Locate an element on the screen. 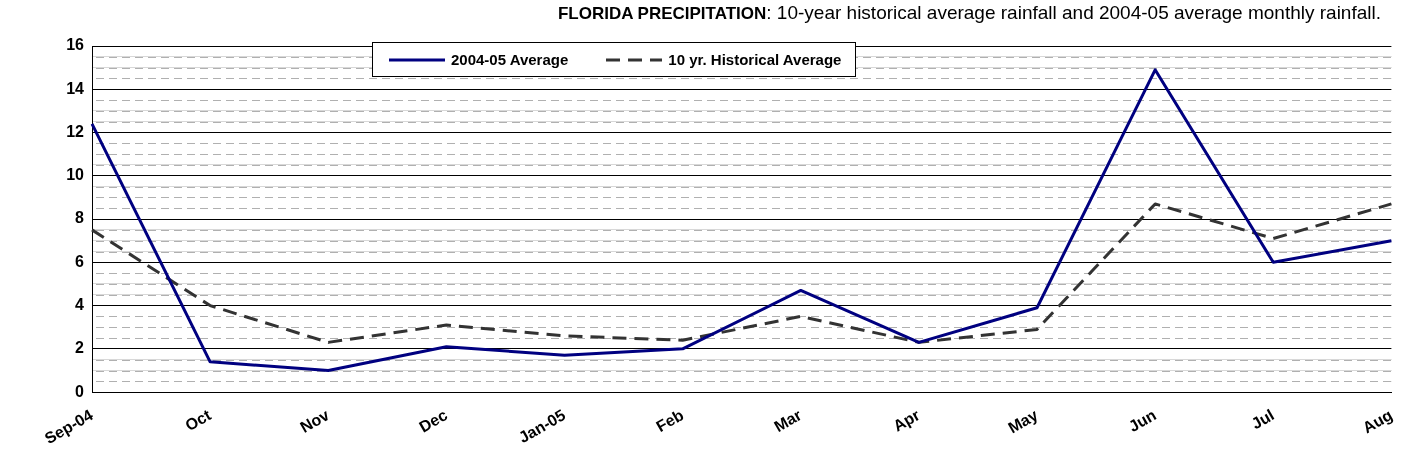  legend-label: 10 yr. Historical Average is located at coordinates (755, 59).